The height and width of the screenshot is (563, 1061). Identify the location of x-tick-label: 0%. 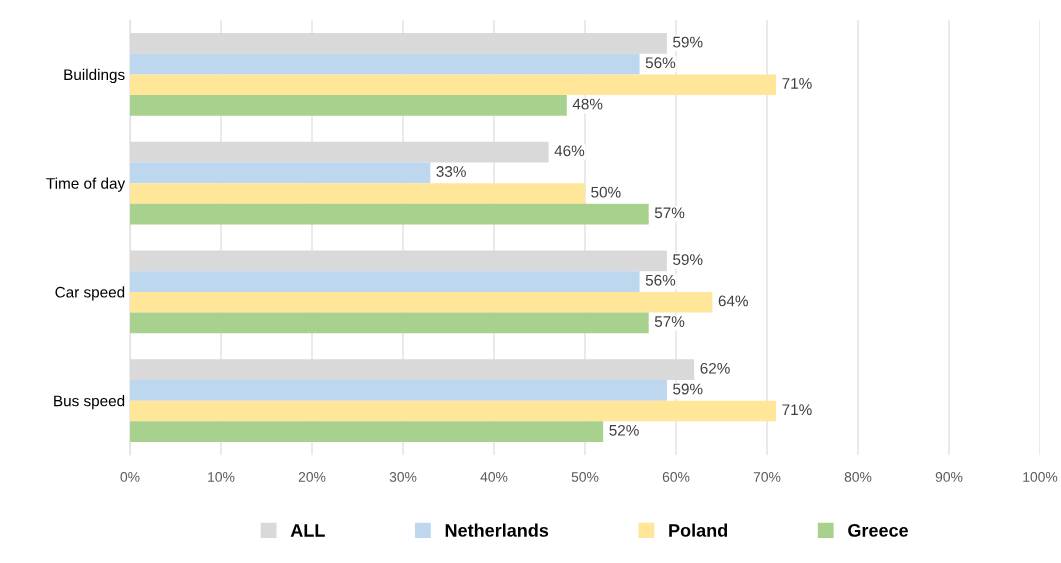
(130, 477).